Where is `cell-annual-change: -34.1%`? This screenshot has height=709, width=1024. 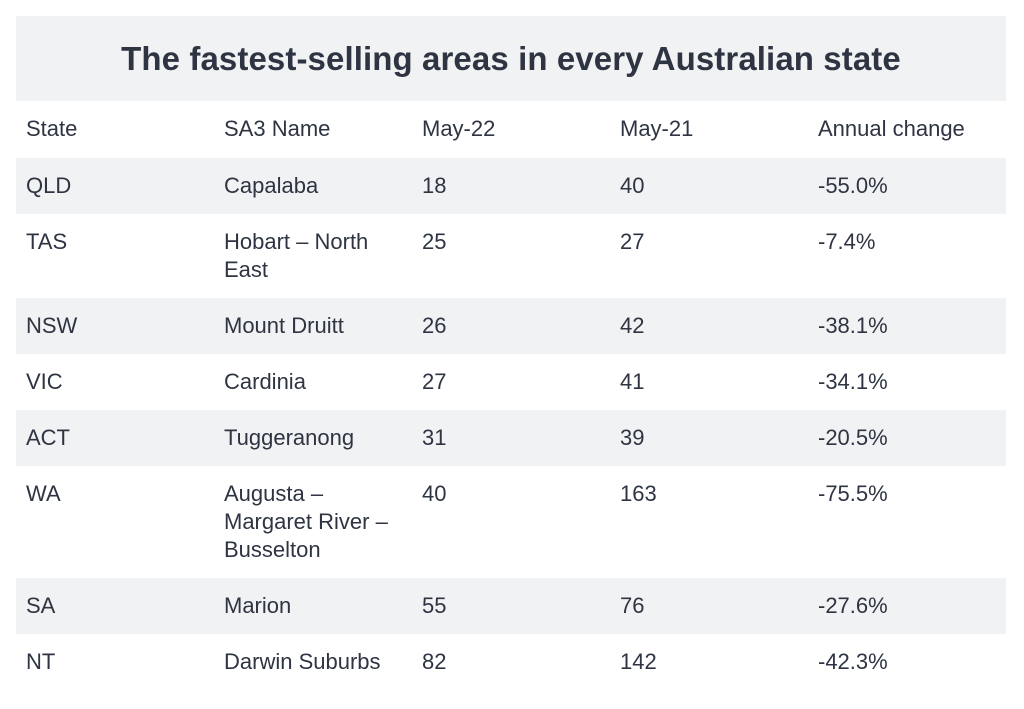
cell-annual-change: -34.1% is located at coordinates (853, 381).